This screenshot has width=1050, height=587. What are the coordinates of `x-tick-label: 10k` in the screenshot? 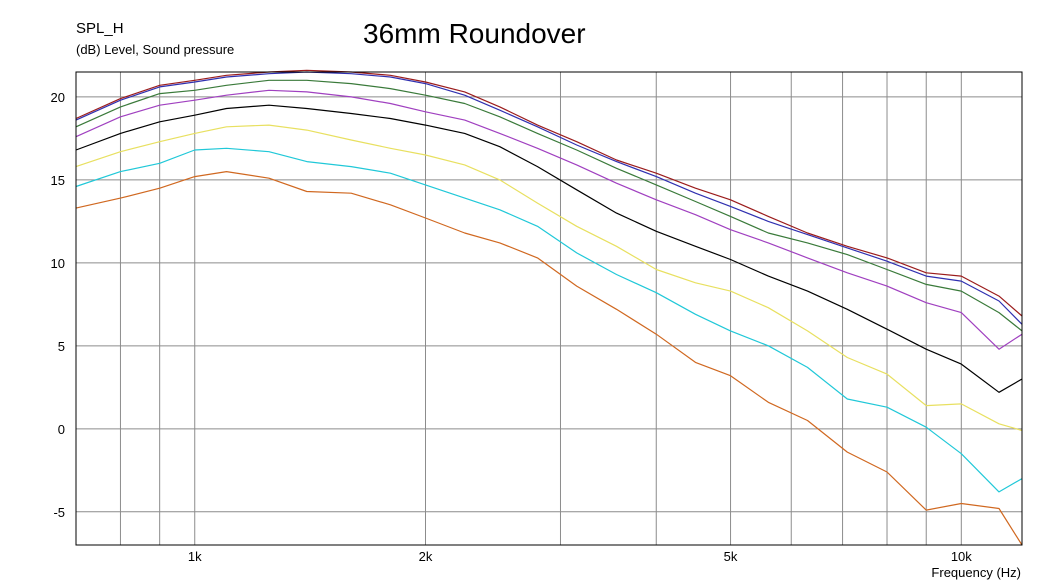 It's located at (961, 556).